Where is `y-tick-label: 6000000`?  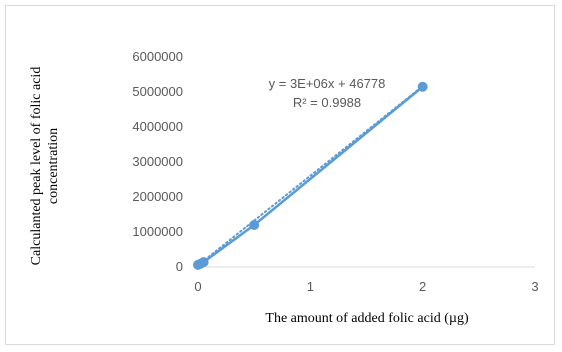
y-tick-label: 6000000 is located at coordinates (157, 56).